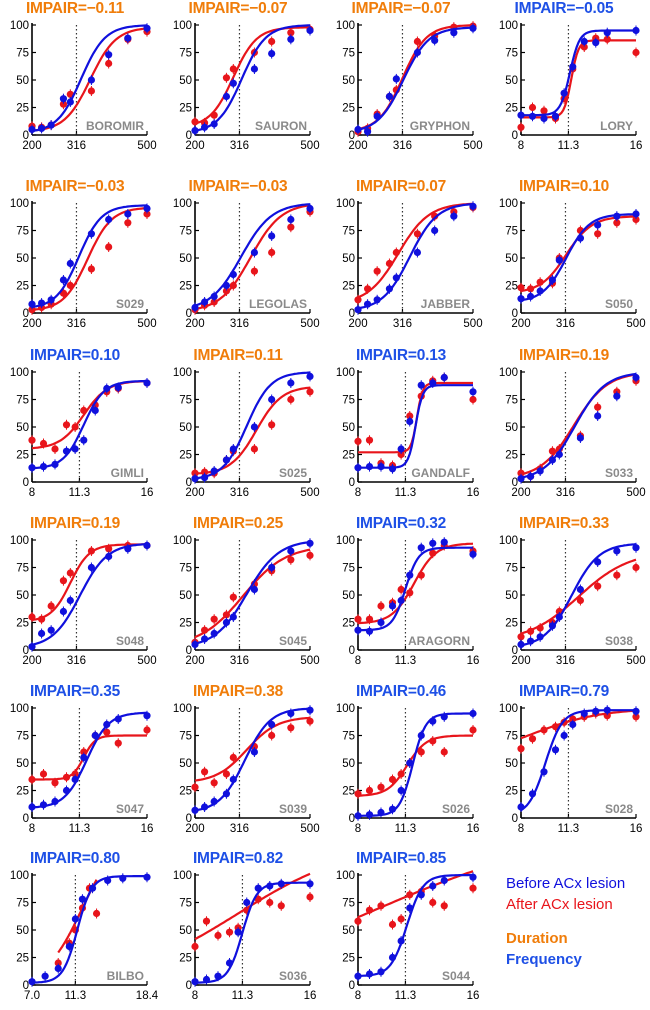 The image size is (650, 1010). Describe the element at coordinates (446, 304) in the screenshot. I see `animal-label: JABBER` at that location.